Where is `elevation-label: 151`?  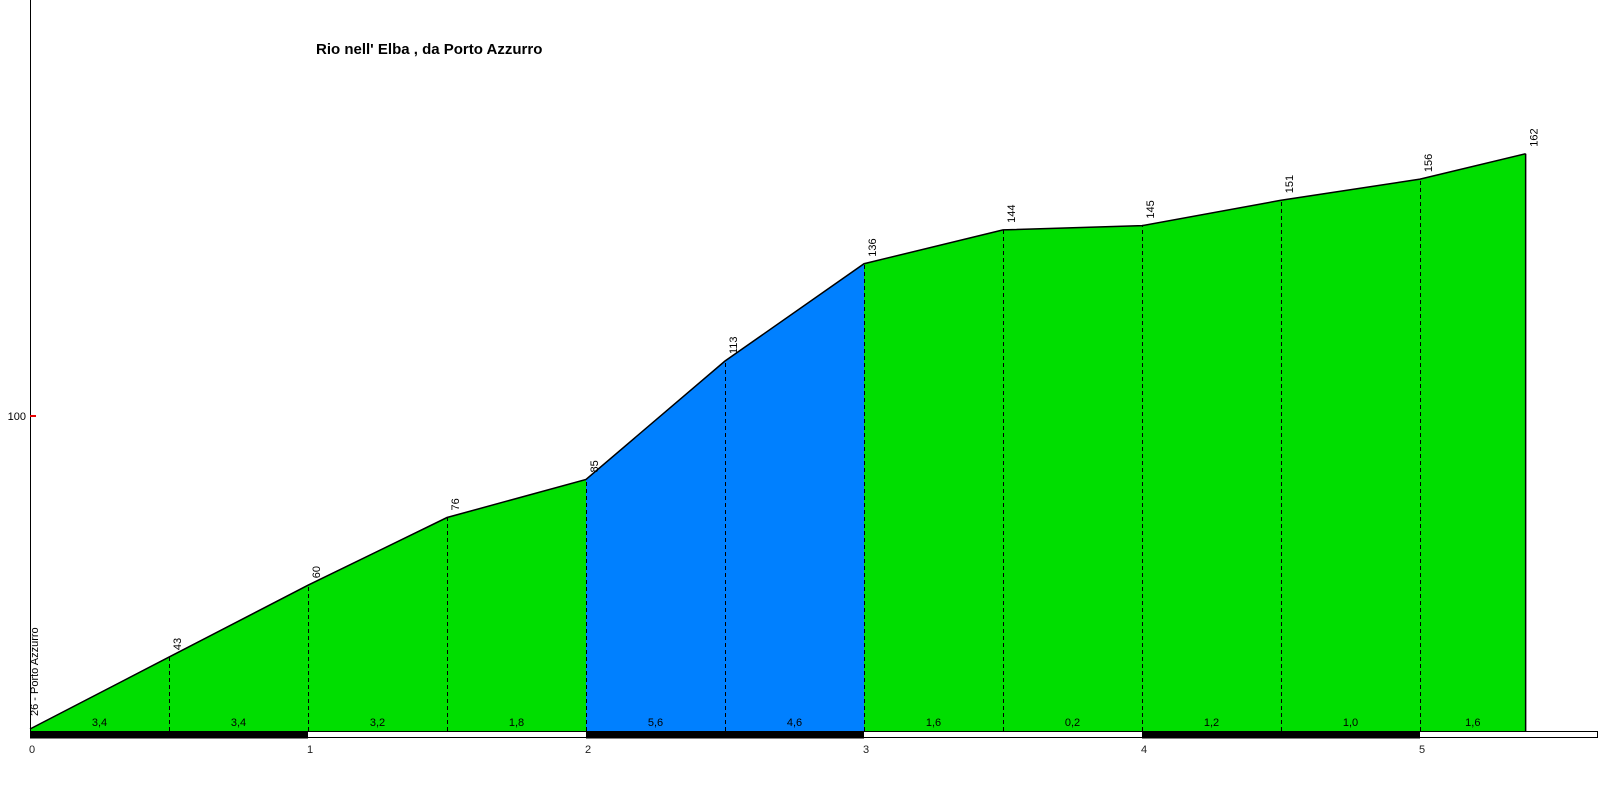
elevation-label: 151 is located at coordinates (1290, 184).